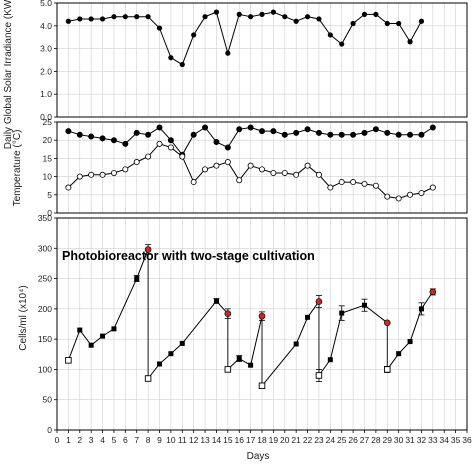 Image resolution: width=474 pixels, height=465 pixels. I want to click on x-tick-label: 9, so click(159, 440).